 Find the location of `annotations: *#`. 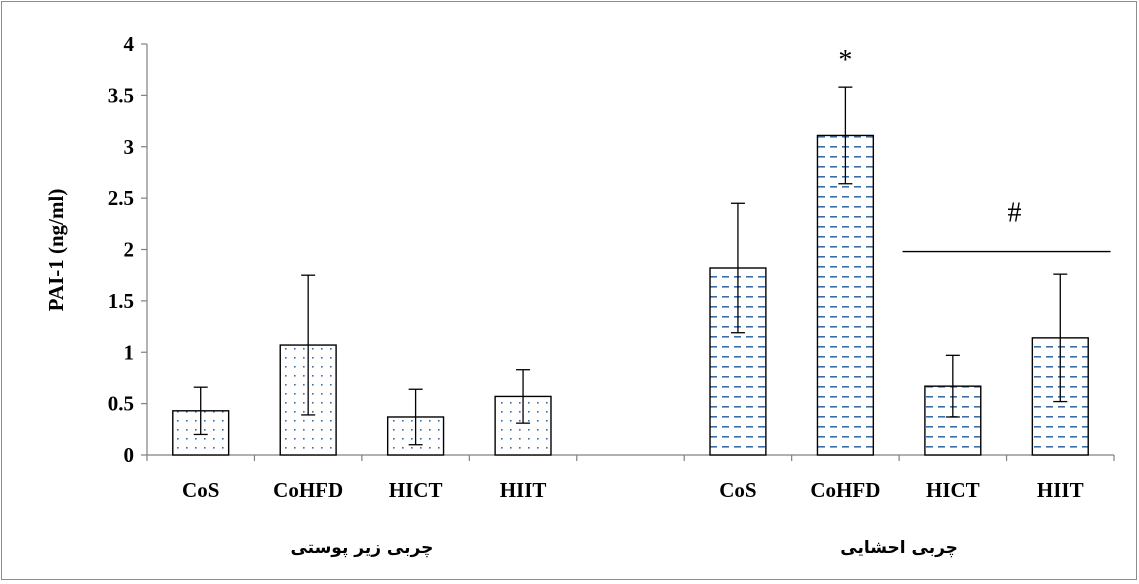

annotations: *# is located at coordinates (974, 149).